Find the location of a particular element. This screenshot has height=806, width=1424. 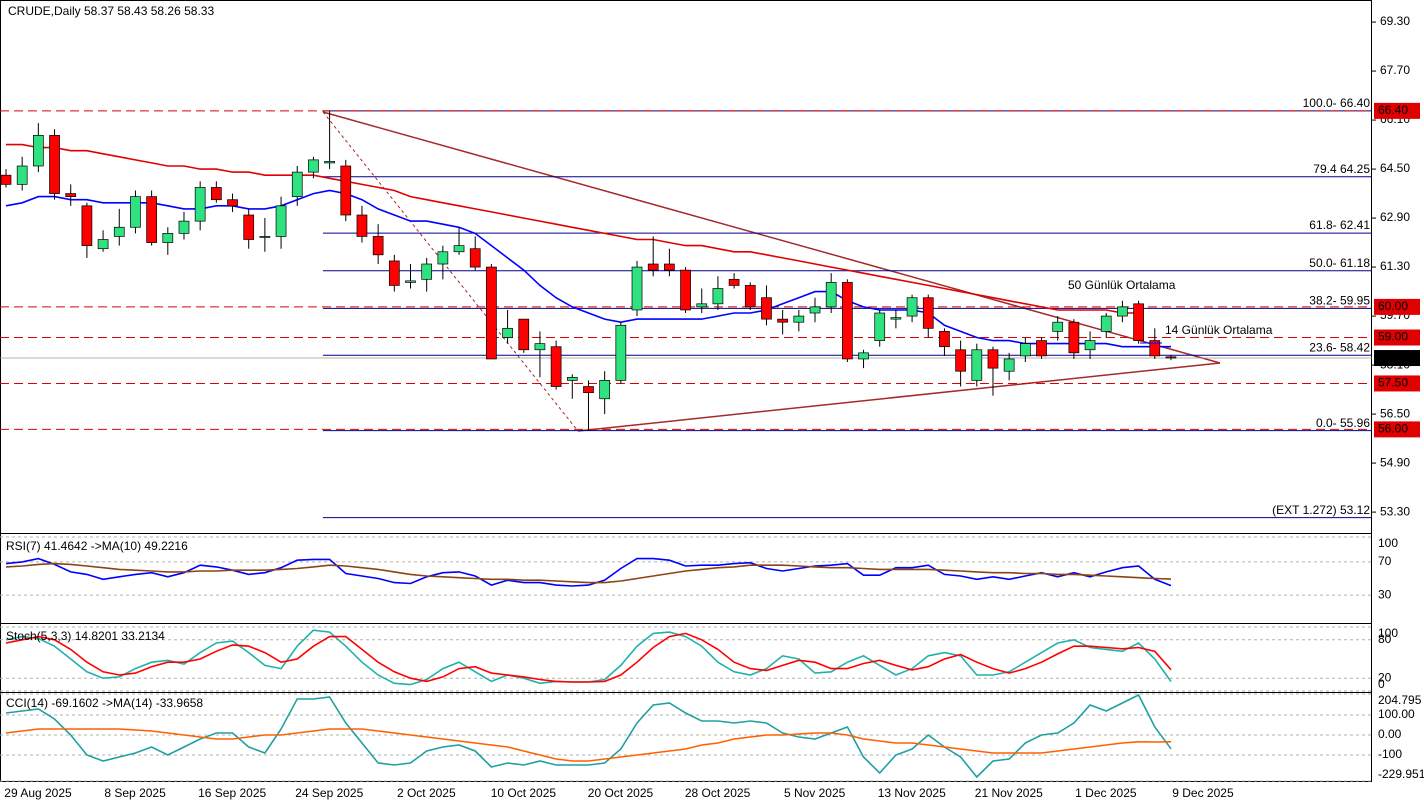

price-box-label: 57.50 is located at coordinates (1393, 383).